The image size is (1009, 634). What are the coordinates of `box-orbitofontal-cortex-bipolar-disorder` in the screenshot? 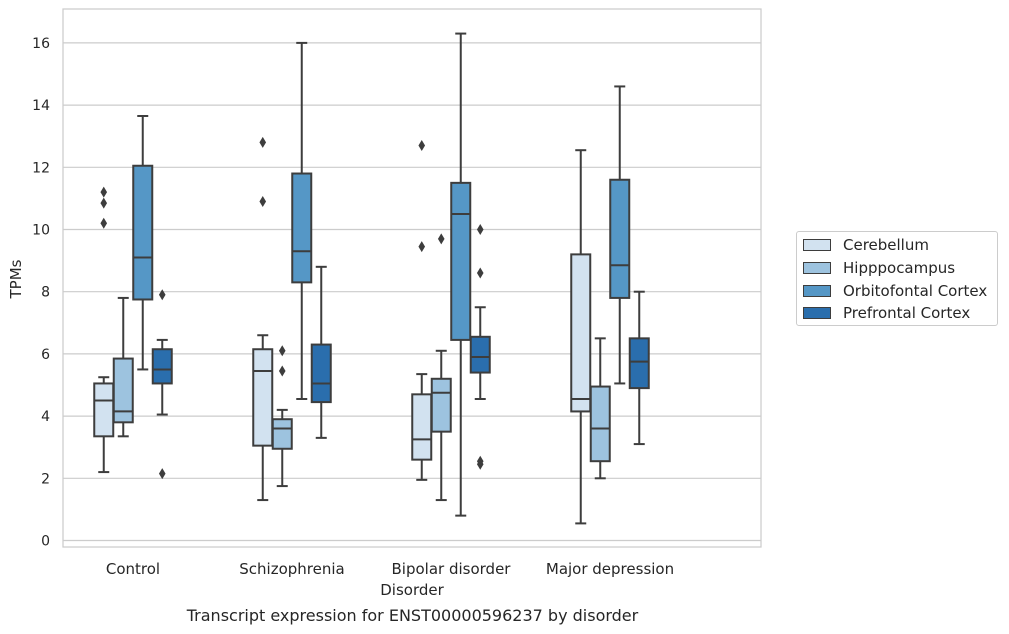 It's located at (461, 274).